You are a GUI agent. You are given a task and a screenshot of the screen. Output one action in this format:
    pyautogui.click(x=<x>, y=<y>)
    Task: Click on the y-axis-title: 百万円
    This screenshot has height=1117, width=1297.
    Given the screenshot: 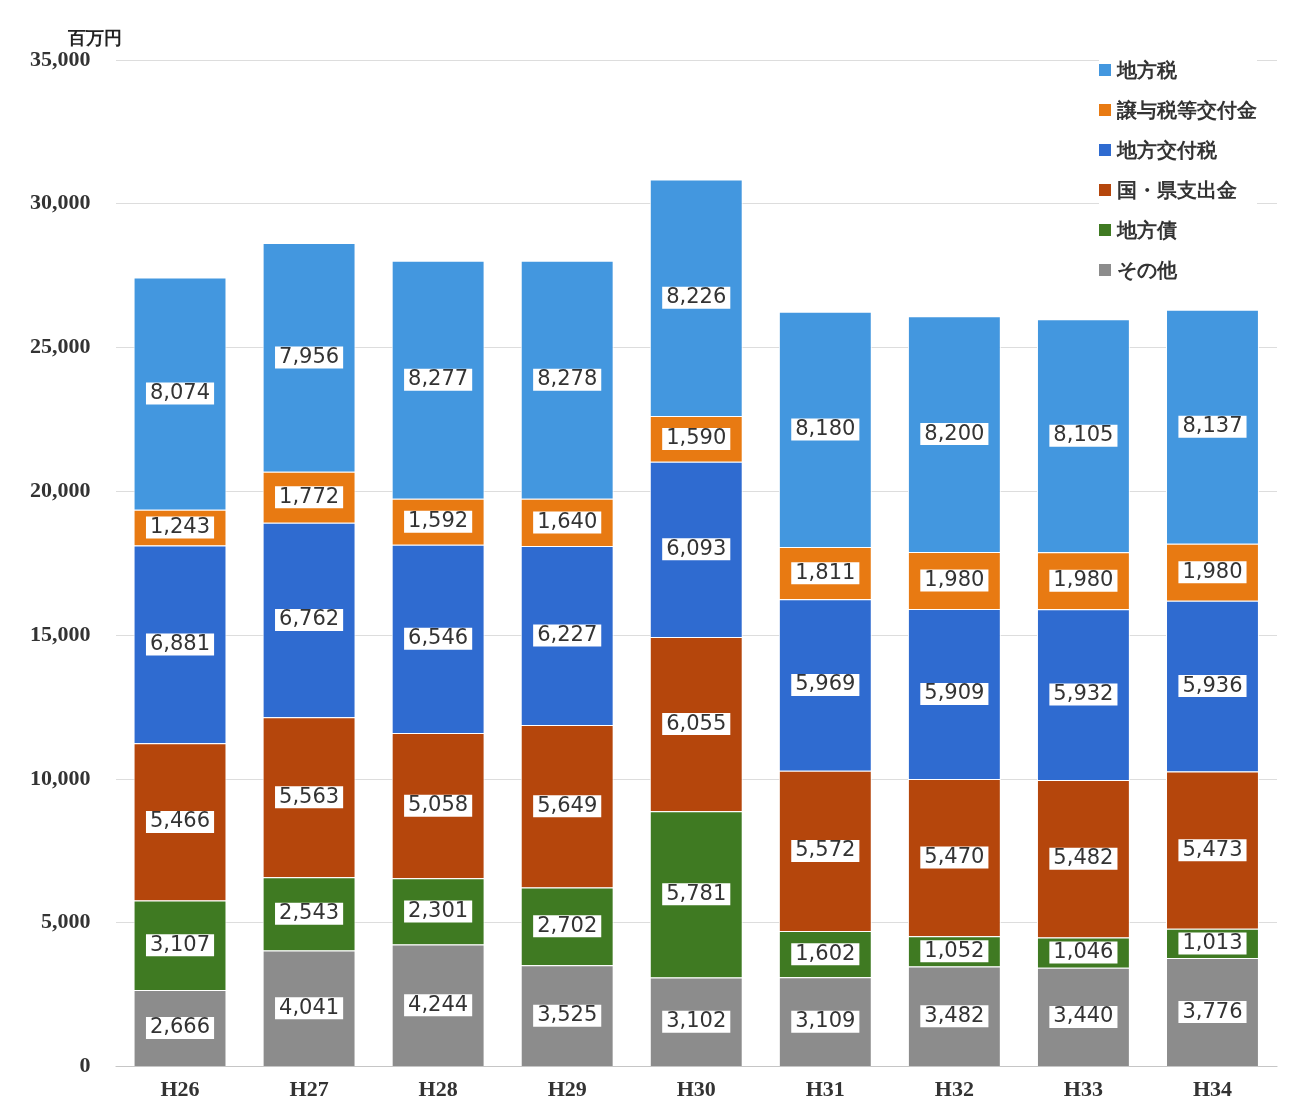 What is the action you would take?
    pyautogui.click(x=95, y=38)
    